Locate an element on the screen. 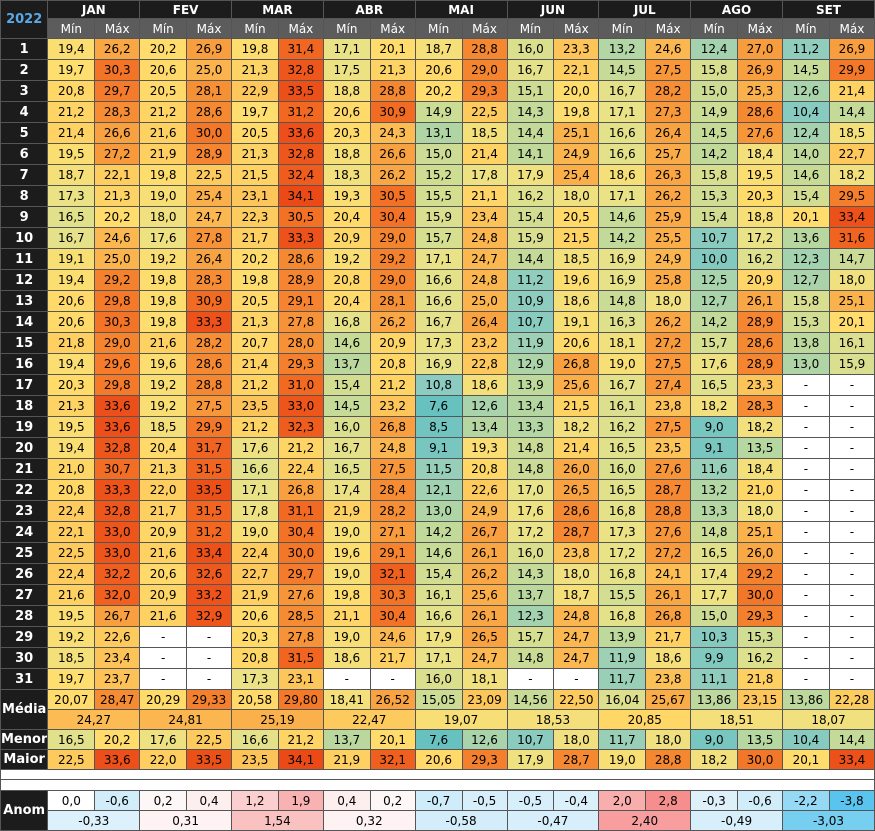 This screenshot has width=875, height=831. max-temp-cell: 23,5 is located at coordinates (668, 448).